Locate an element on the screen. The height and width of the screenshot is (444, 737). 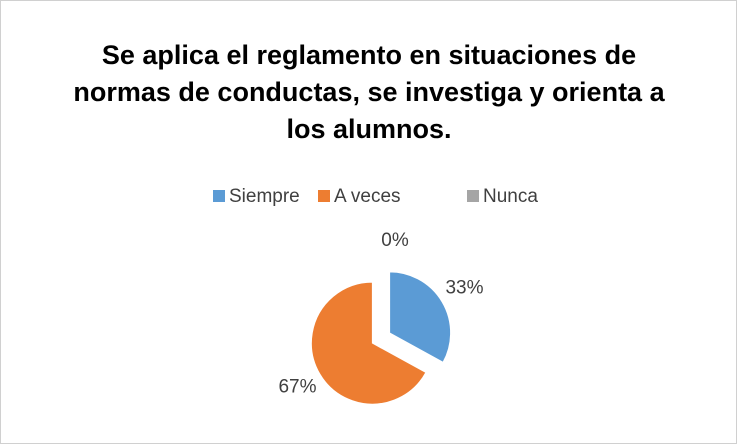
data-label: 33% is located at coordinates (464, 288).